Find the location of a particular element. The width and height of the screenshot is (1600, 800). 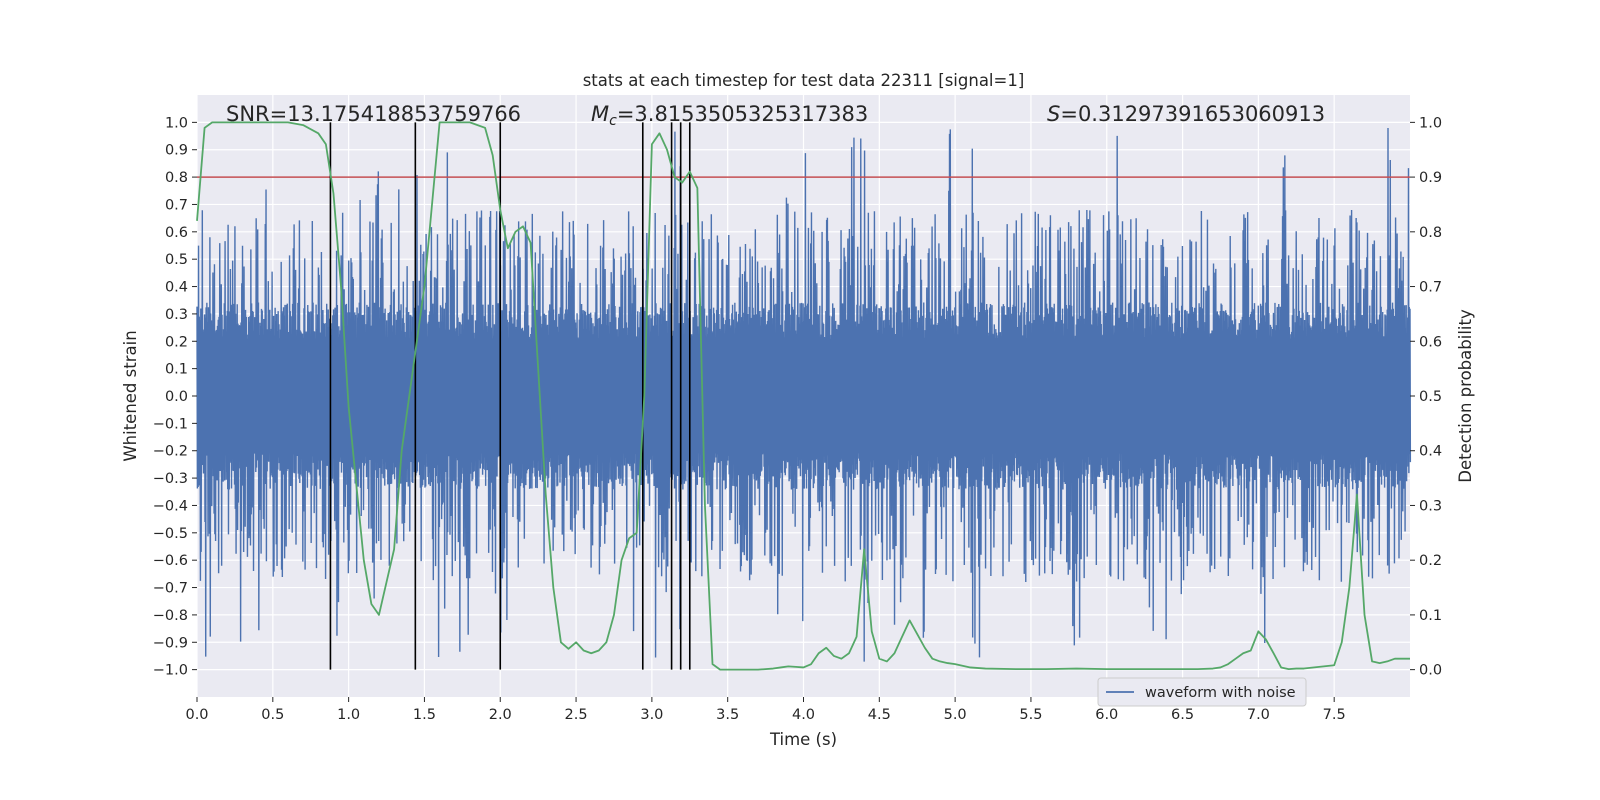

chirp-mass-annotation: Mc=3.8153505325317383 is located at coordinates (729, 115).